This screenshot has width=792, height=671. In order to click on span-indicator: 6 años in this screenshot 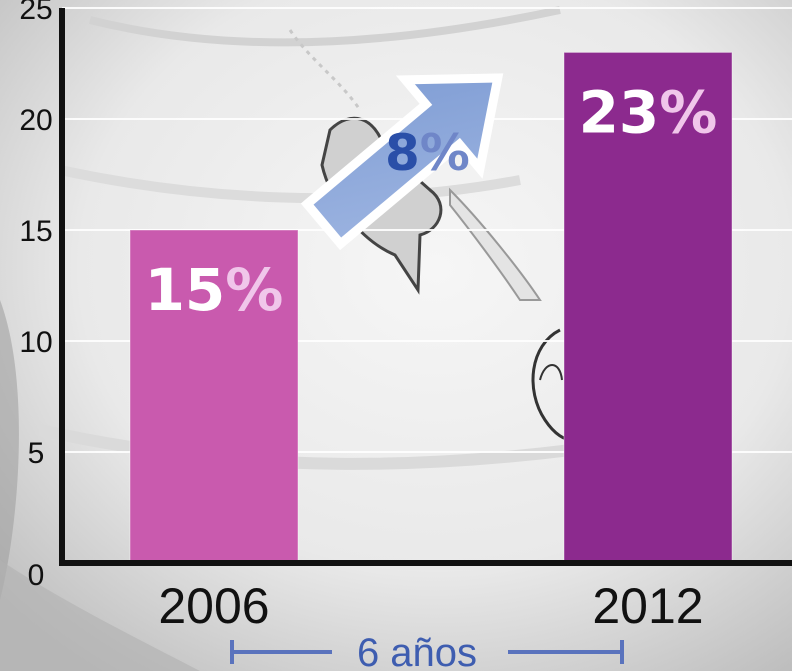, I will do `click(427, 651)`.